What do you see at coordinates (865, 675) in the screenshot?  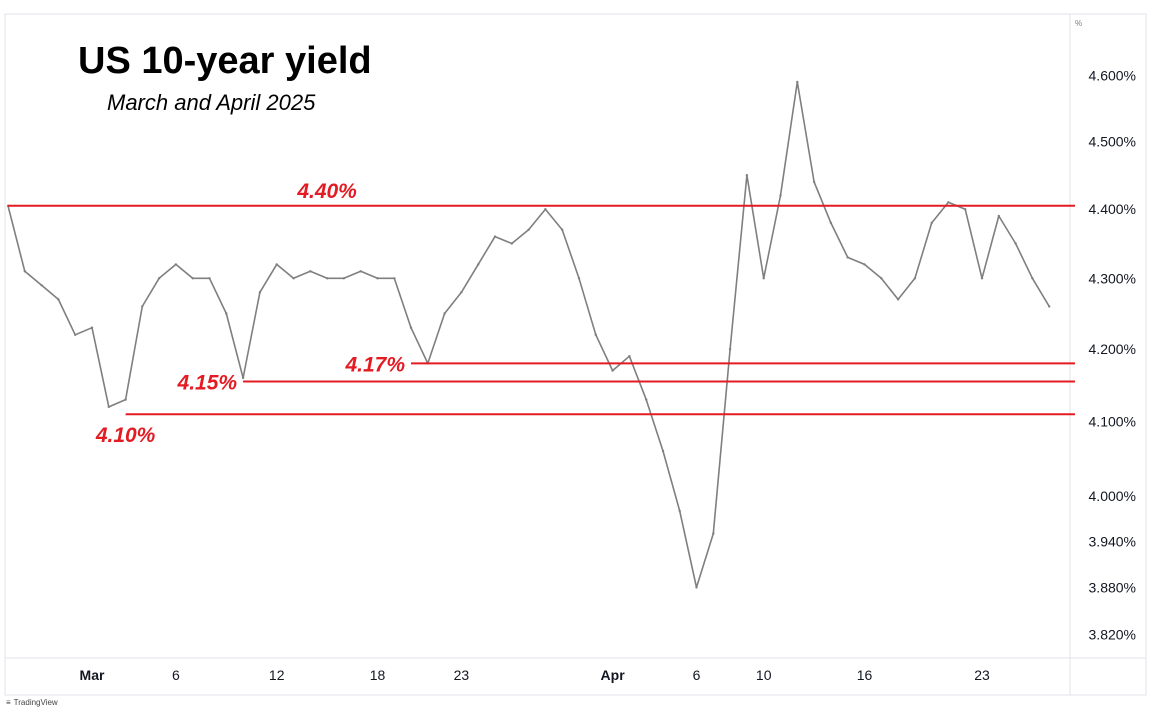 I see `x-tick-label: 16` at bounding box center [865, 675].